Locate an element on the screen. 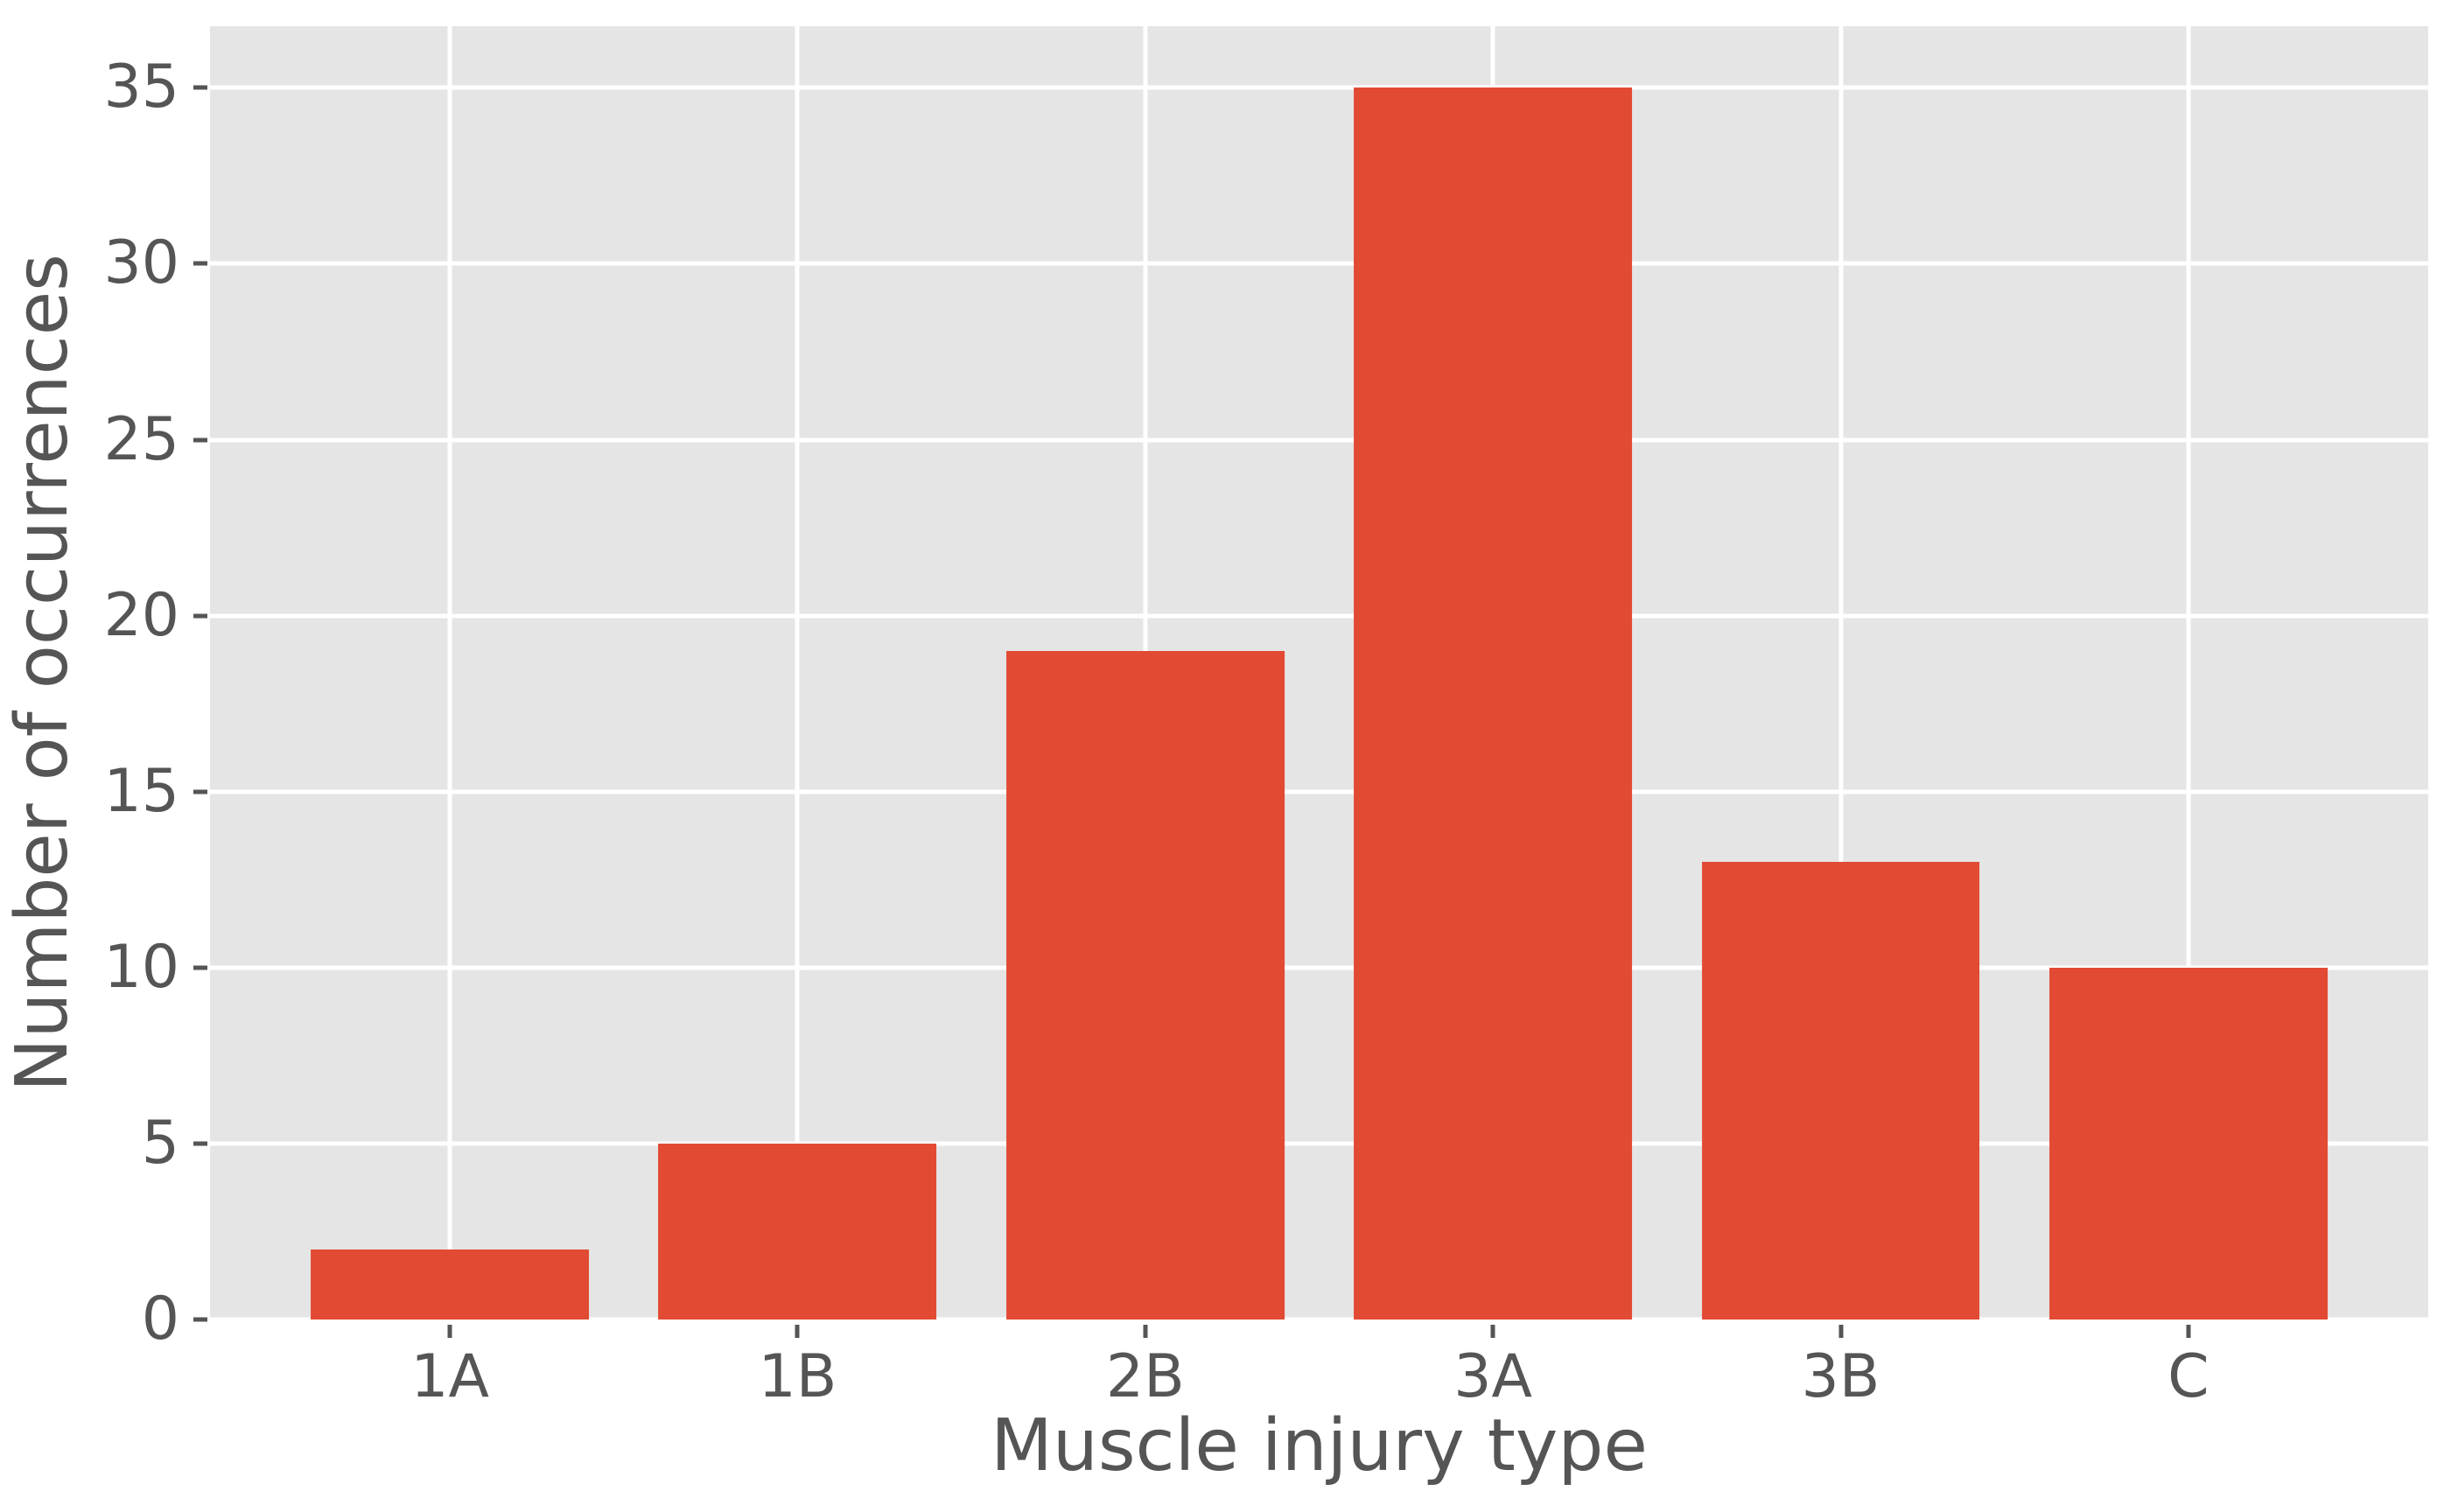 The height and width of the screenshot is (1512, 2451). y-tick-label: 10 is located at coordinates (141, 967).